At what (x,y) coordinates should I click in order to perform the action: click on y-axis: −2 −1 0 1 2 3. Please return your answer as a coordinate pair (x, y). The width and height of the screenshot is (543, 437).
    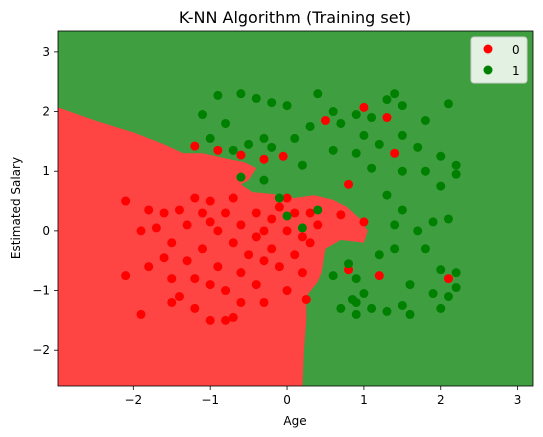
    Looking at the image, I should click on (45, 201).